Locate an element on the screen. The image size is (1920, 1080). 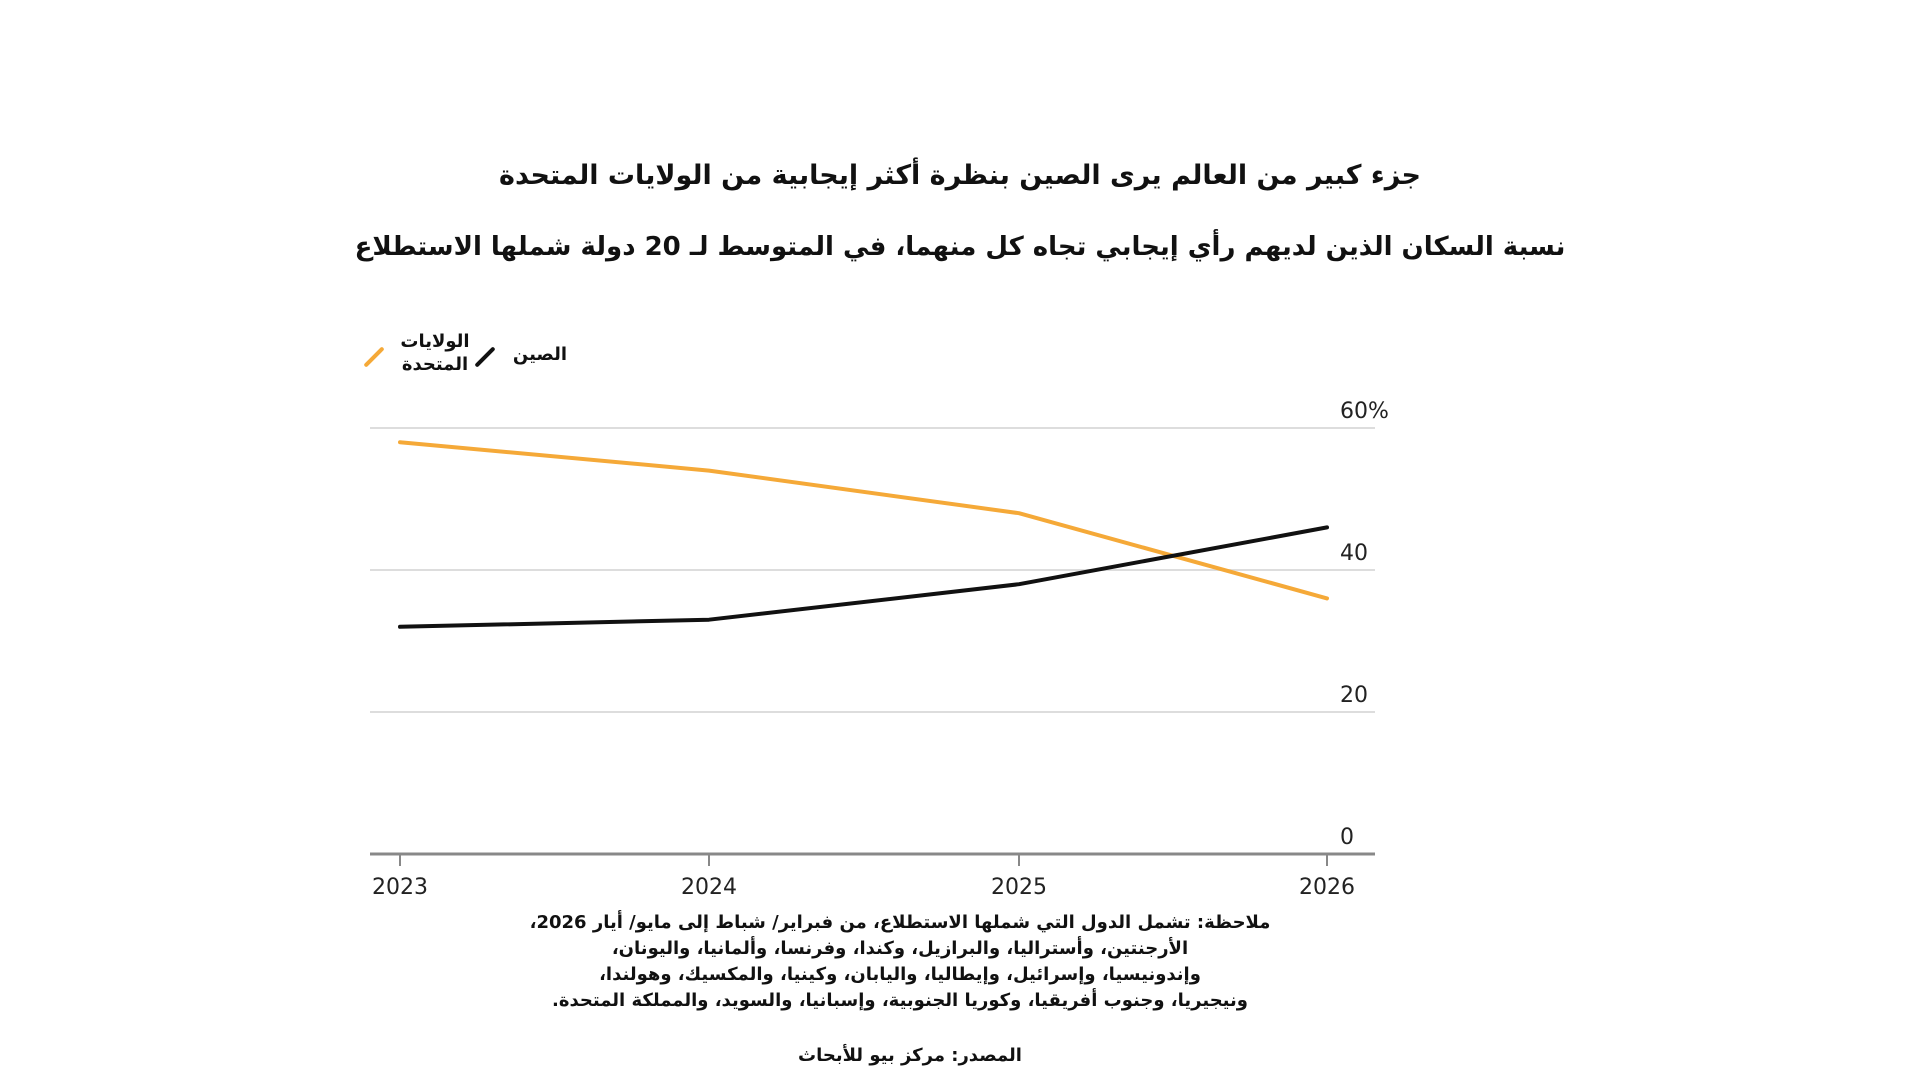
legend-label-china: الصين is located at coordinates (540, 354).